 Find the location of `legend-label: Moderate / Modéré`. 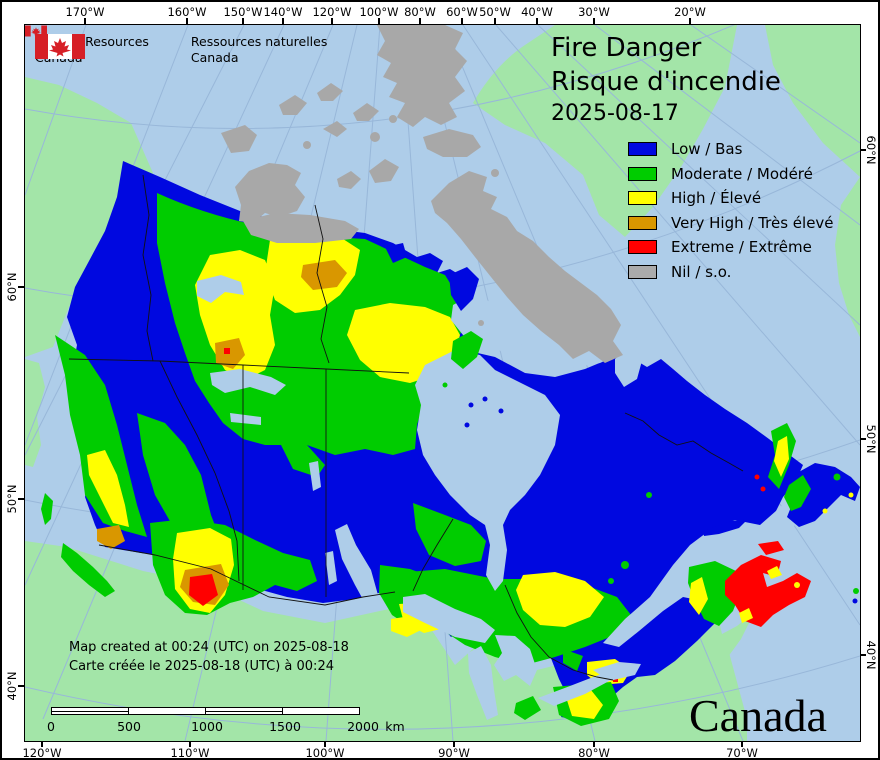

legend-label: Moderate / Modéré is located at coordinates (742, 173).